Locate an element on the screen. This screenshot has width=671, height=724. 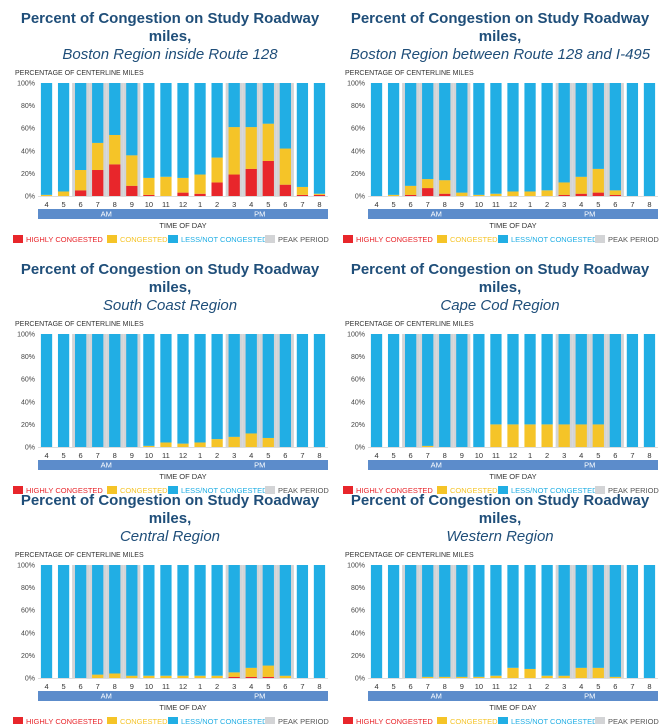
x-tick-label: 9 is located at coordinates (462, 686).